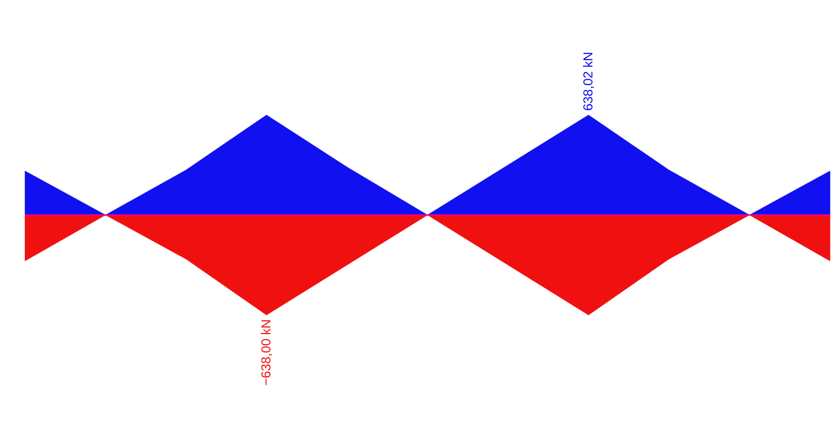 The image size is (835, 447). I want to click on data-label: 638,02 kN, so click(588, 81).